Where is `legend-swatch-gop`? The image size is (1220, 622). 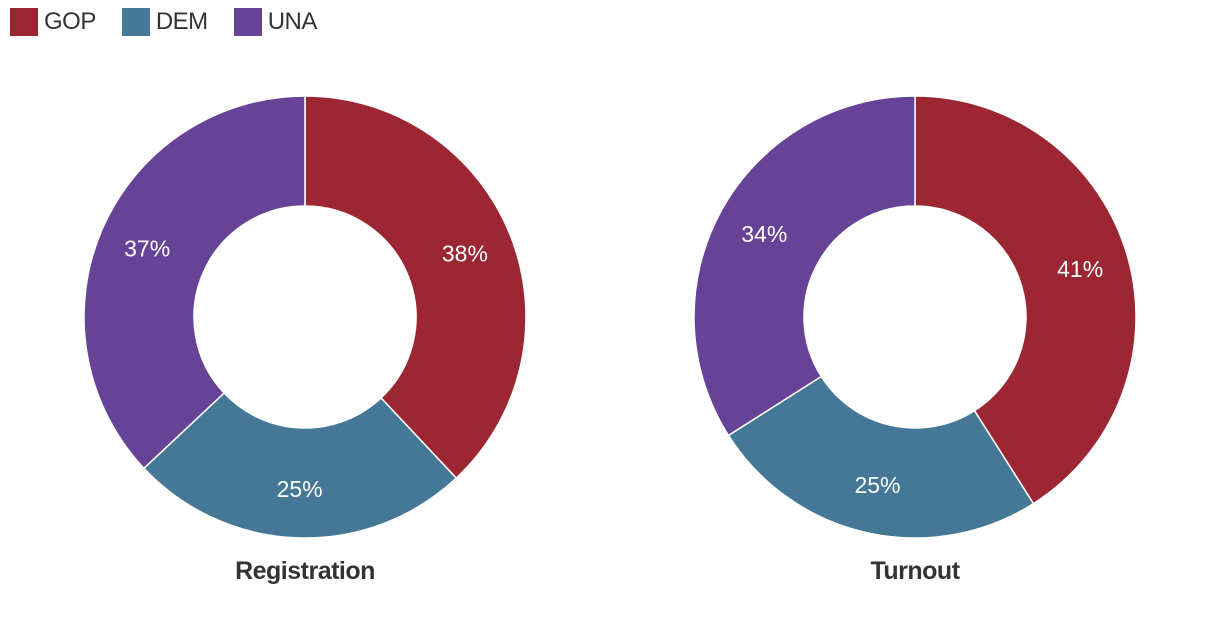
legend-swatch-gop is located at coordinates (24, 22).